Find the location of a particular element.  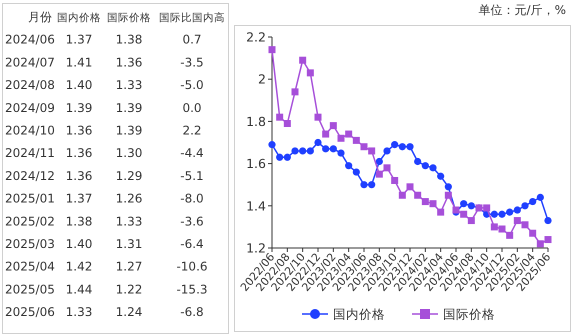

data-label: 1.29 is located at coordinates (129, 175).